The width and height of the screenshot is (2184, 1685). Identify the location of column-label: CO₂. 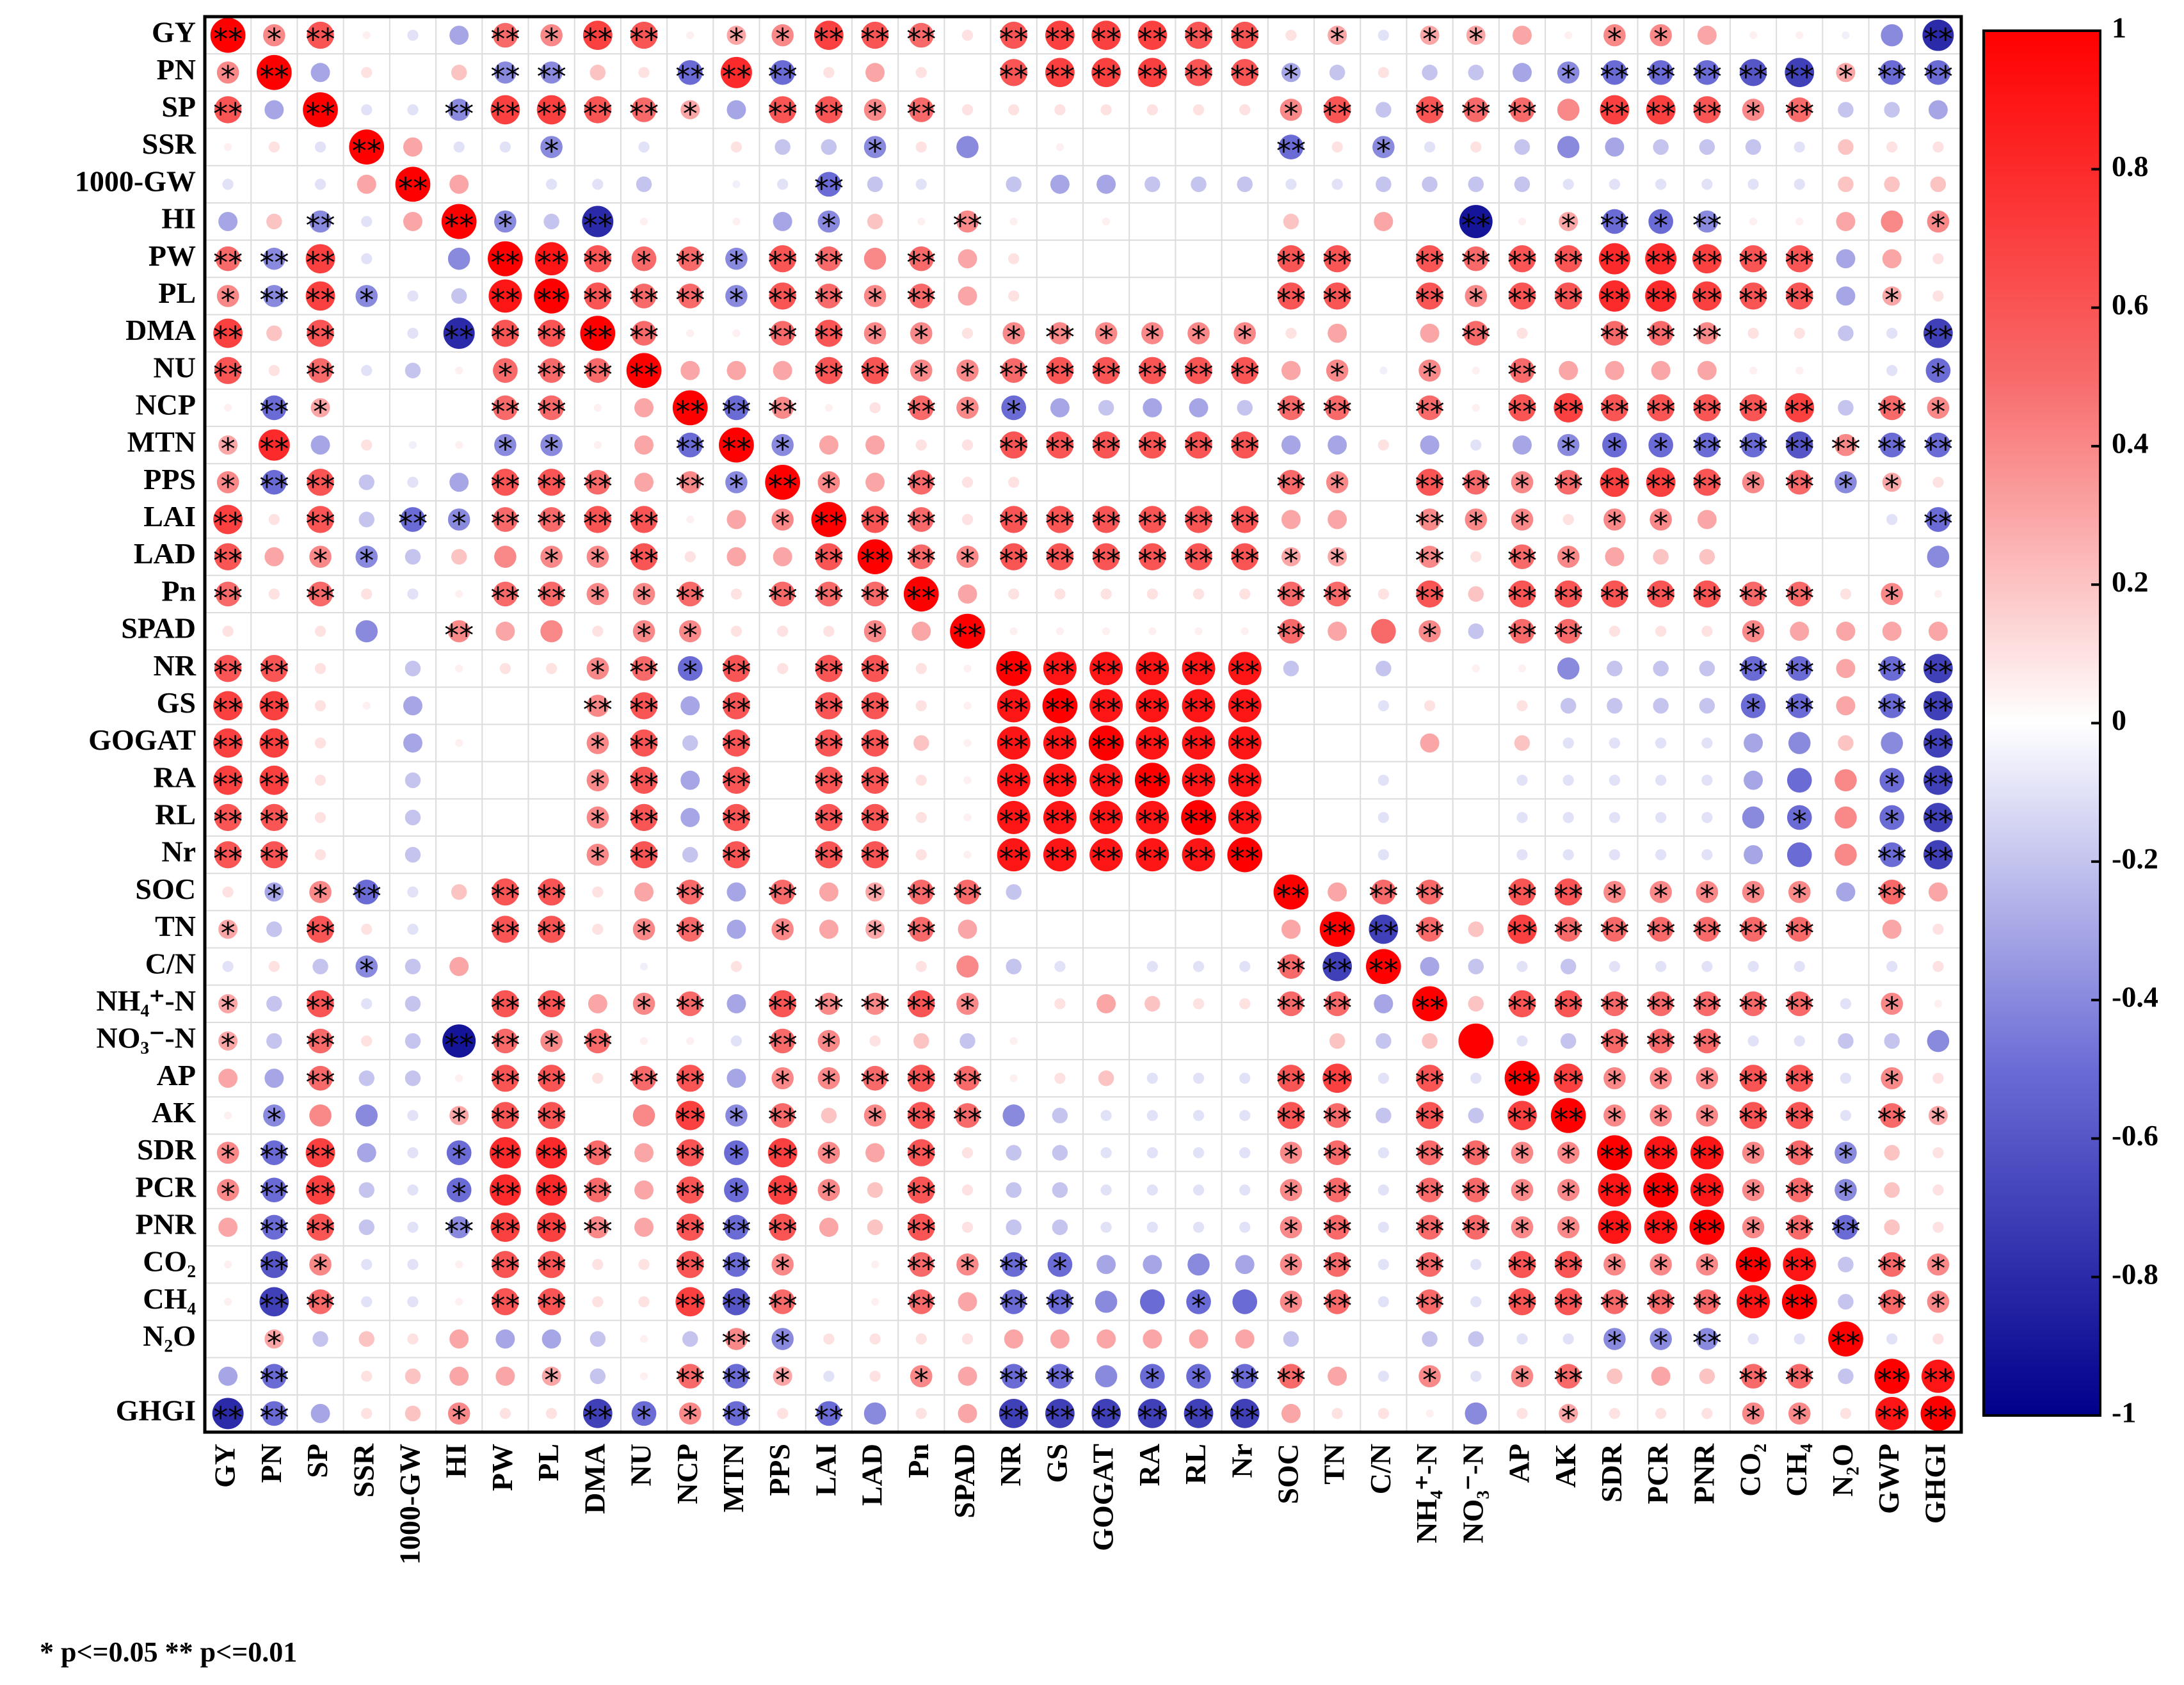
(1750, 1470).